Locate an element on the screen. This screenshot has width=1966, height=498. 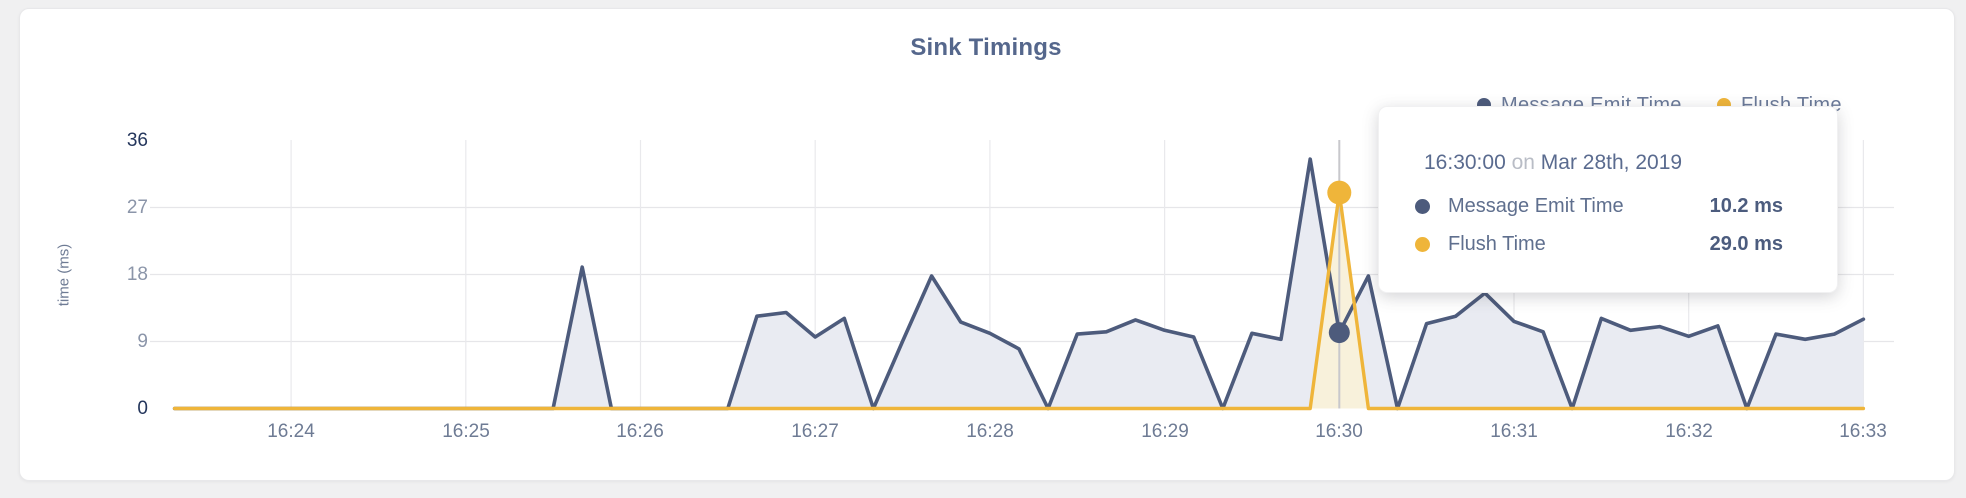
x-tick-label: 16:33 is located at coordinates (1863, 431).